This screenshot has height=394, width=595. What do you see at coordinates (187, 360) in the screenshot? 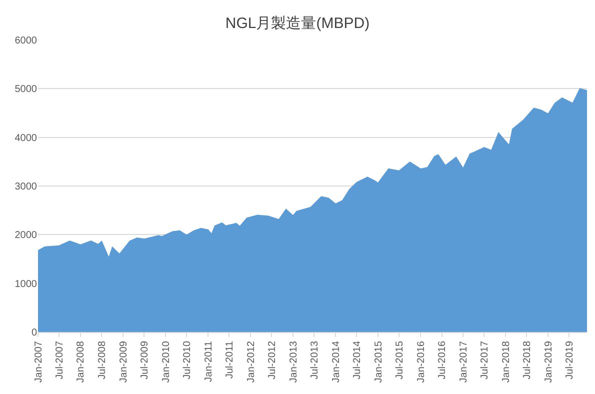
I see `x-tick-label: Jul-2010` at bounding box center [187, 360].